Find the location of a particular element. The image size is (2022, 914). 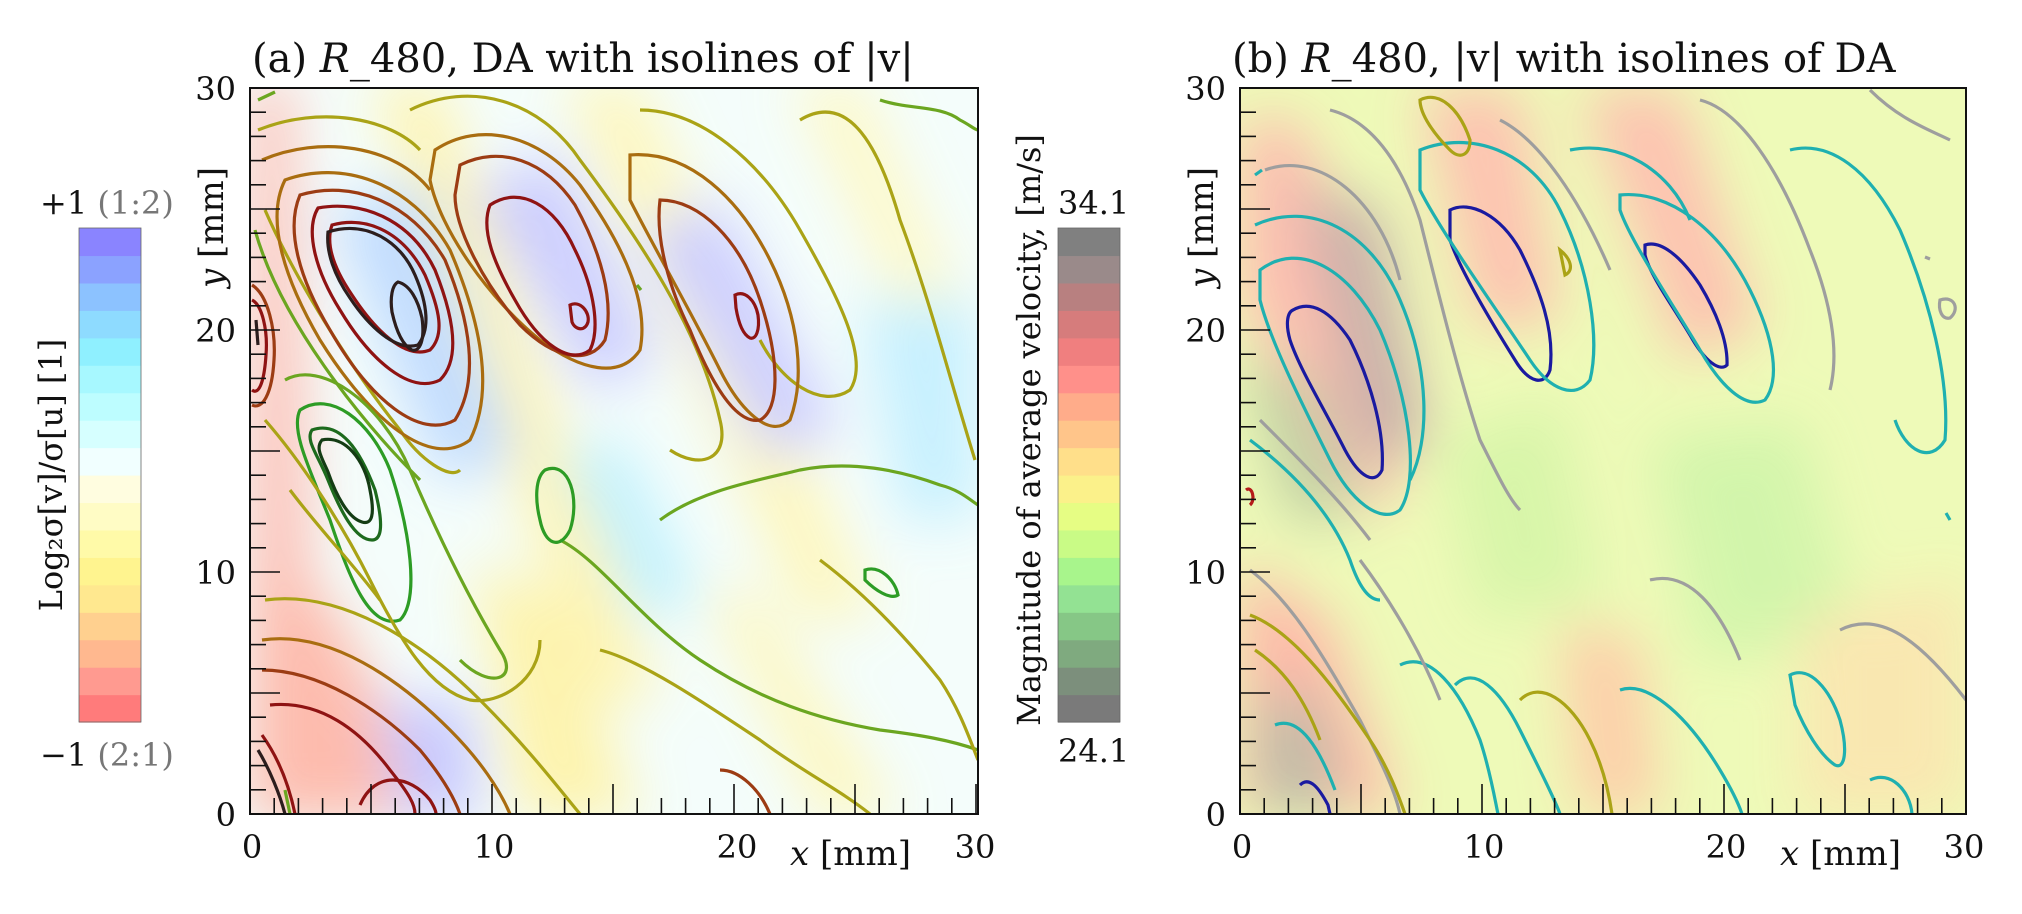

colorbar-a-title: Log₂σ[v]/σ[u] [1] is located at coordinates (51, 475).